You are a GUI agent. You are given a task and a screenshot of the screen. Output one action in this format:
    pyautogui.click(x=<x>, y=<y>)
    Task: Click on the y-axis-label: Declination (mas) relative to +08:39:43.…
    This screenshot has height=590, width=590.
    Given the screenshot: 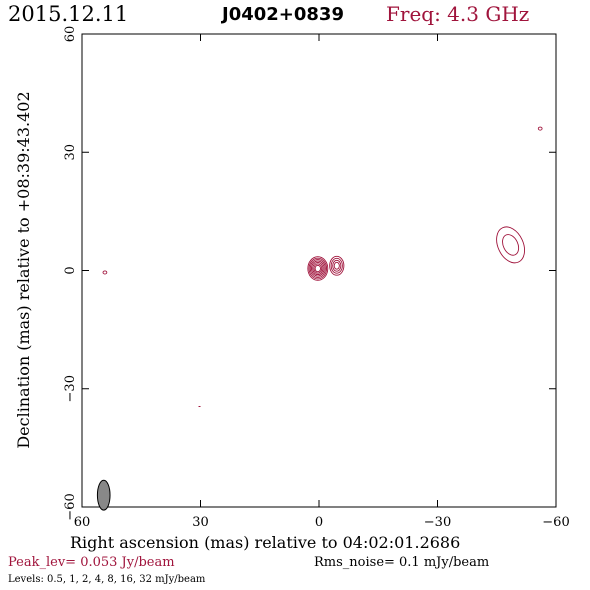 What is the action you would take?
    pyautogui.click(x=23, y=270)
    